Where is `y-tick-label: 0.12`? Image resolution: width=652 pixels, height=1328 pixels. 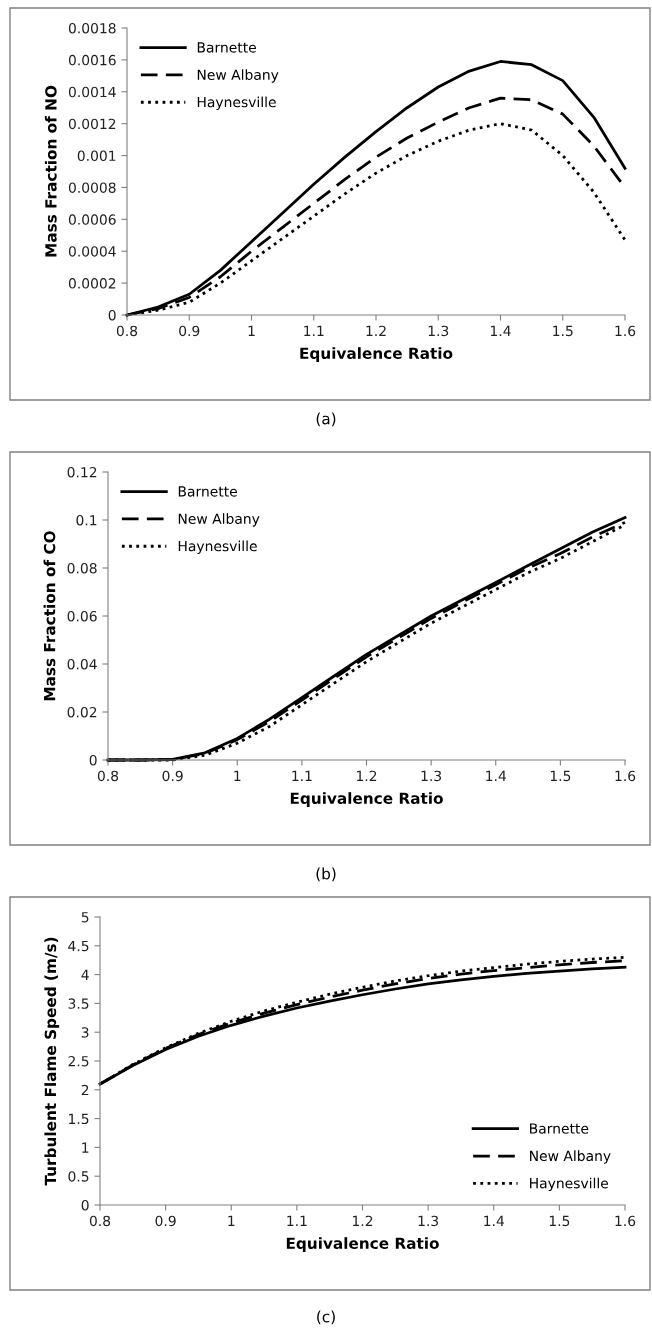
y-tick-label: 0.12 is located at coordinates (82, 472).